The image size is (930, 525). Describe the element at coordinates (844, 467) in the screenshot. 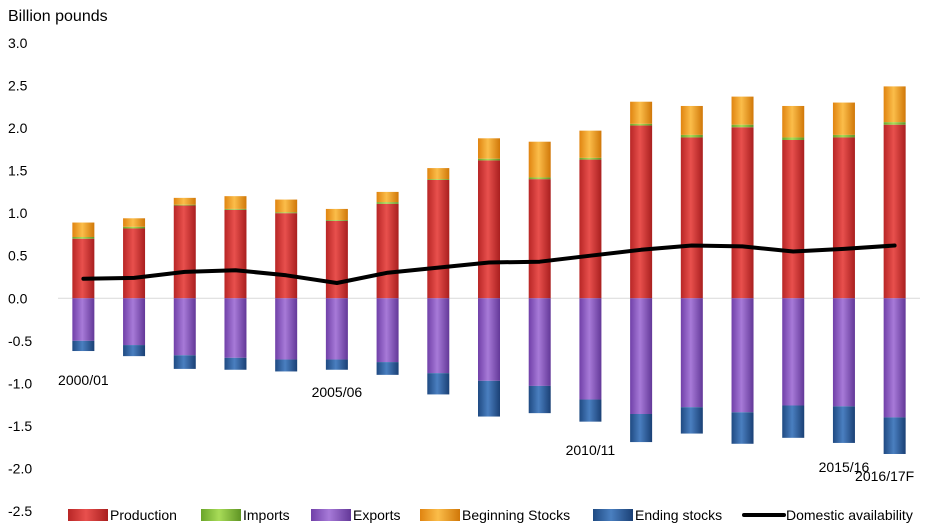

I see `category-label: 2015/16` at that location.